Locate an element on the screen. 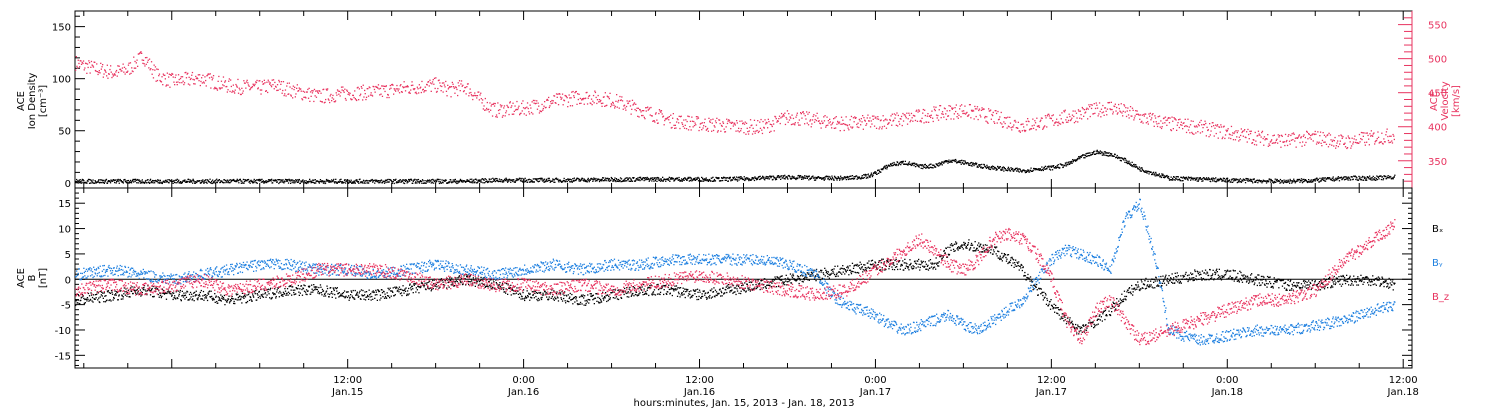 The width and height of the screenshot is (1500, 410). imf-y-tick-label: 5 is located at coordinates (68, 255).